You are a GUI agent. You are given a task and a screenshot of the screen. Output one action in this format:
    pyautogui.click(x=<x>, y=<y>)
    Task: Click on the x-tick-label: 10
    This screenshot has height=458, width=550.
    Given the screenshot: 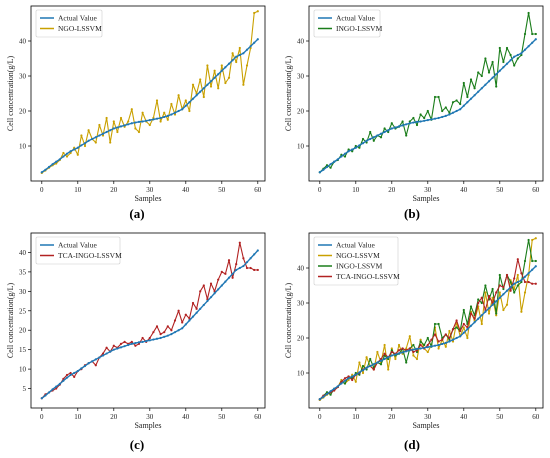 What is the action you would take?
    pyautogui.click(x=356, y=417)
    